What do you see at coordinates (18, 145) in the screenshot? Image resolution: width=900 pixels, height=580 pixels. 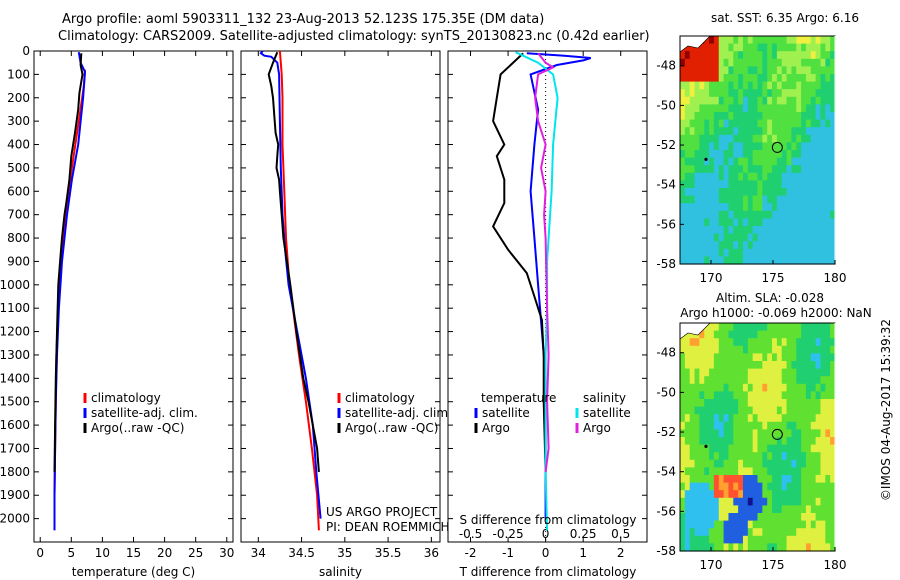 I see `y-tick-label-depth: 400` at bounding box center [18, 145].